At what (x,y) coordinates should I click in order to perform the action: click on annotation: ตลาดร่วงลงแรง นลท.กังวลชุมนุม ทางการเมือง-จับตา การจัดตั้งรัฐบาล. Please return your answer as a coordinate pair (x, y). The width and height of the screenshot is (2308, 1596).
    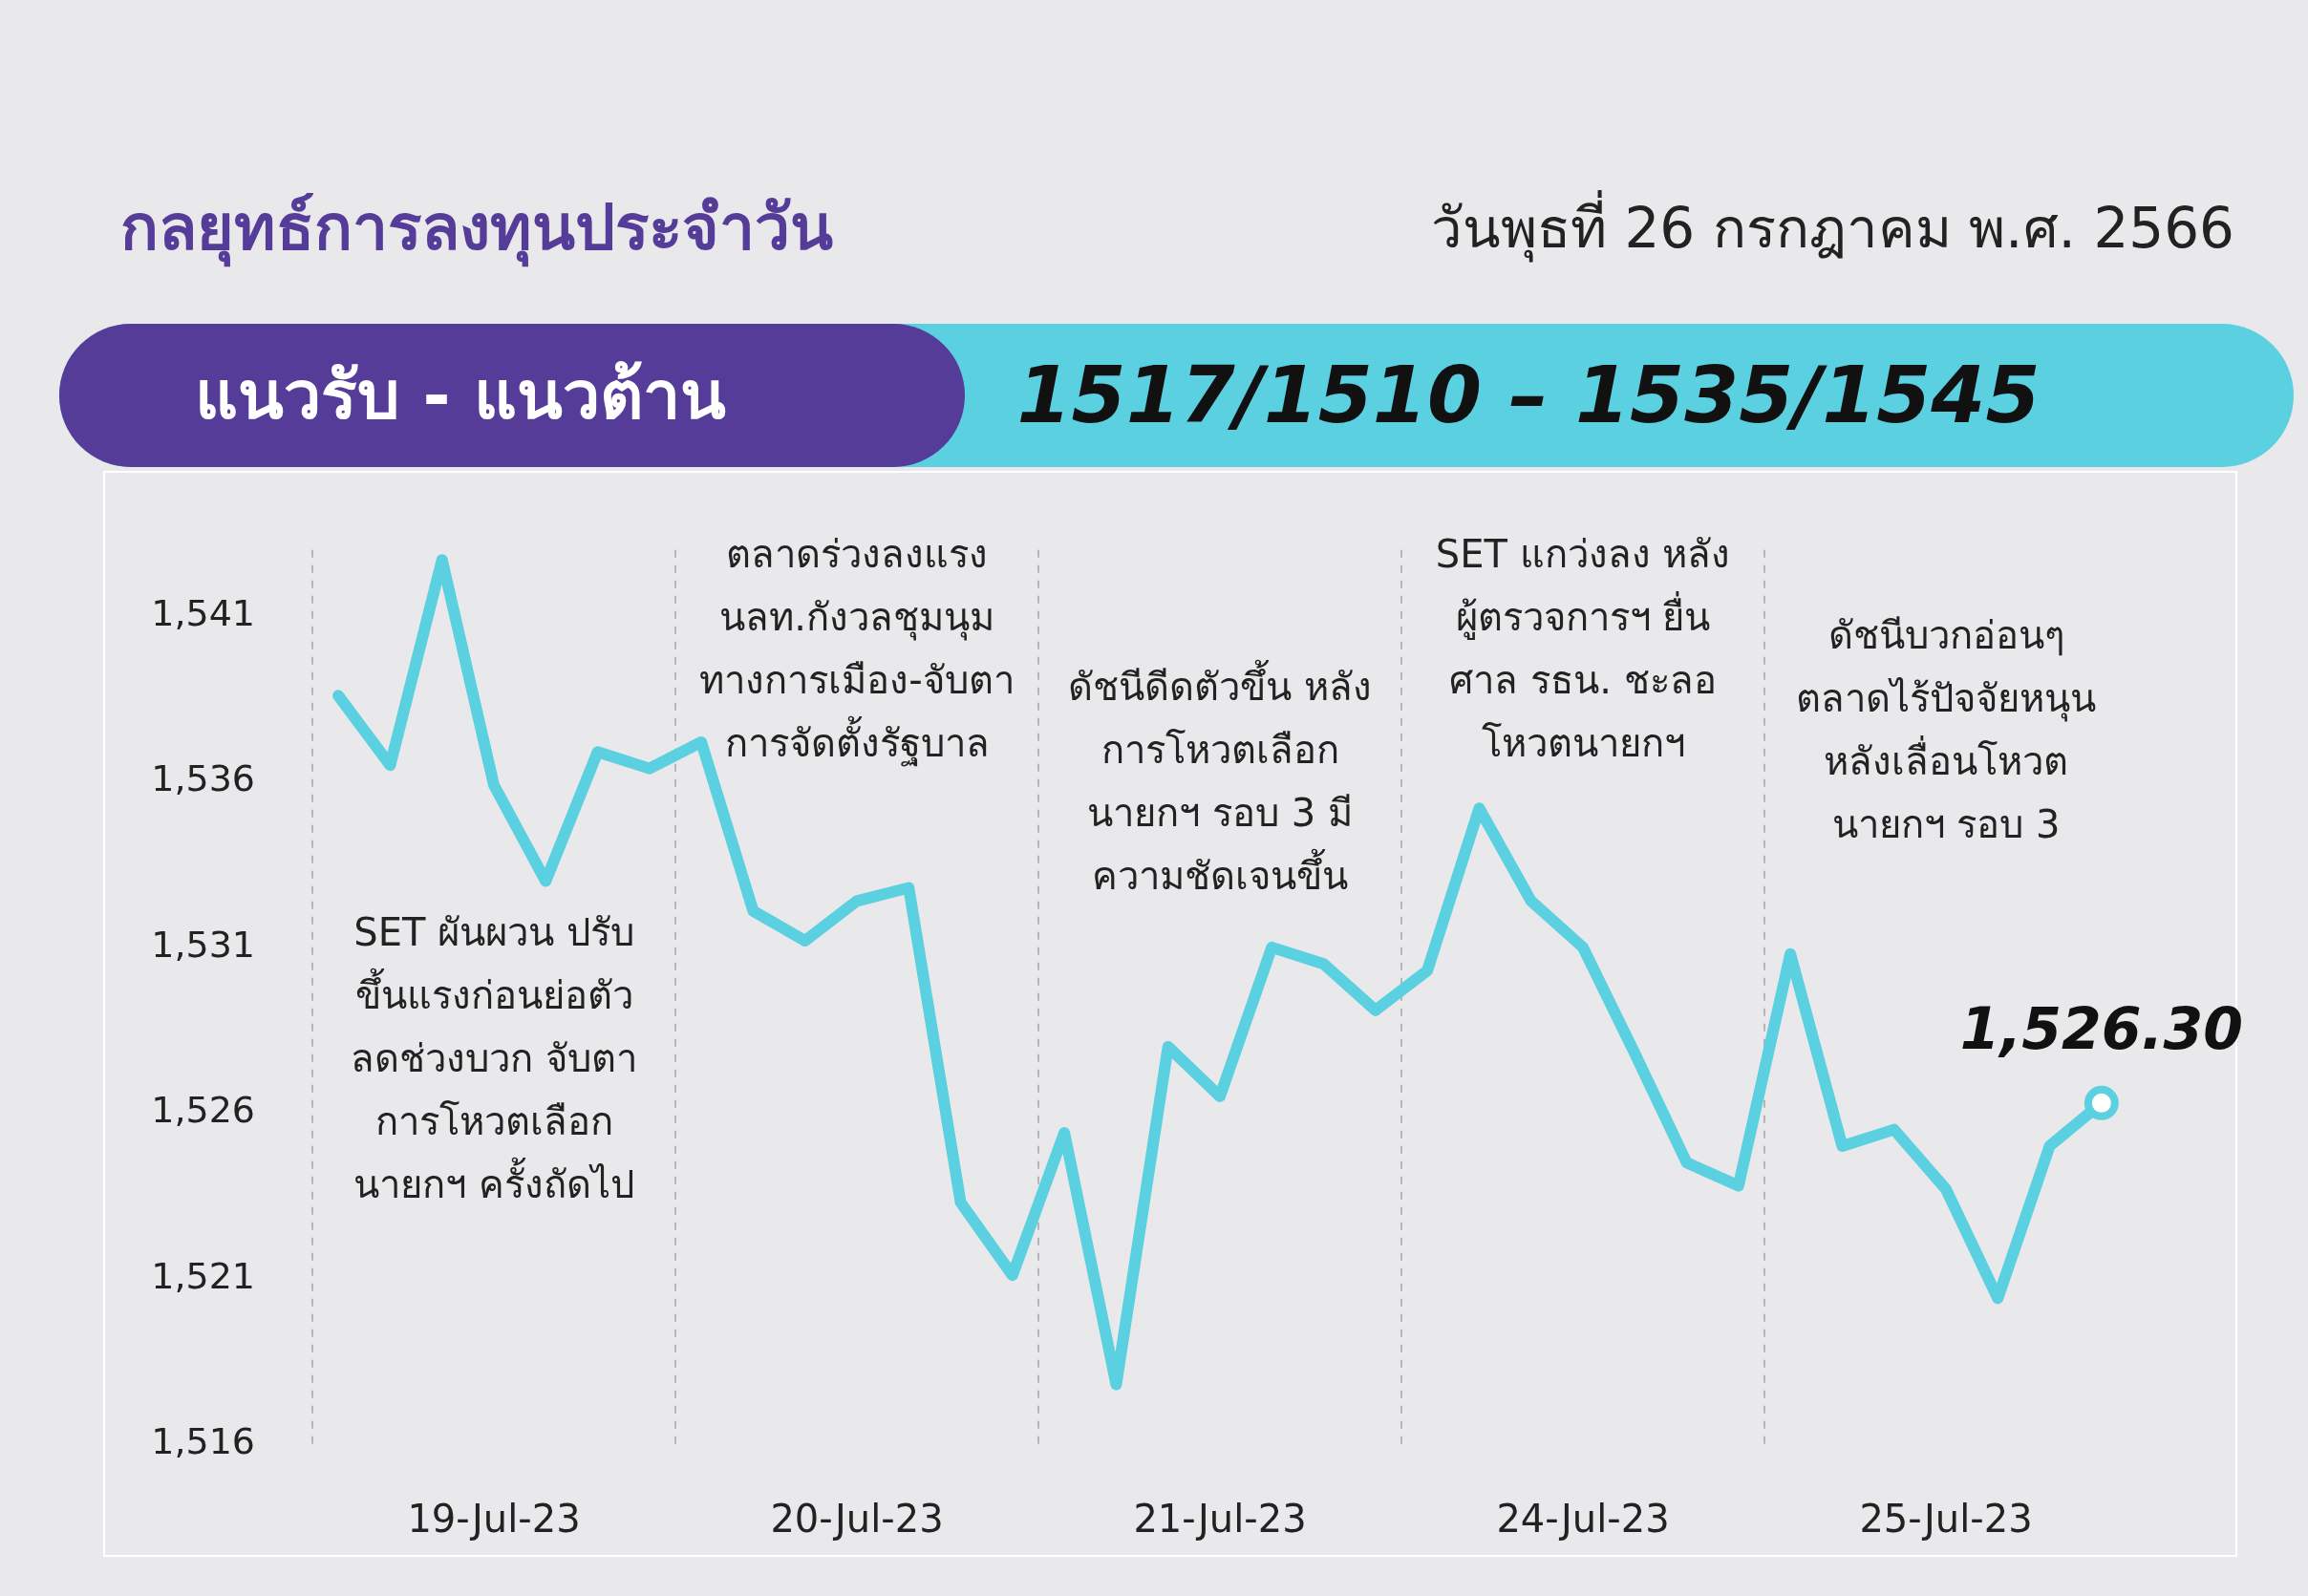
    Looking at the image, I should click on (857, 650).